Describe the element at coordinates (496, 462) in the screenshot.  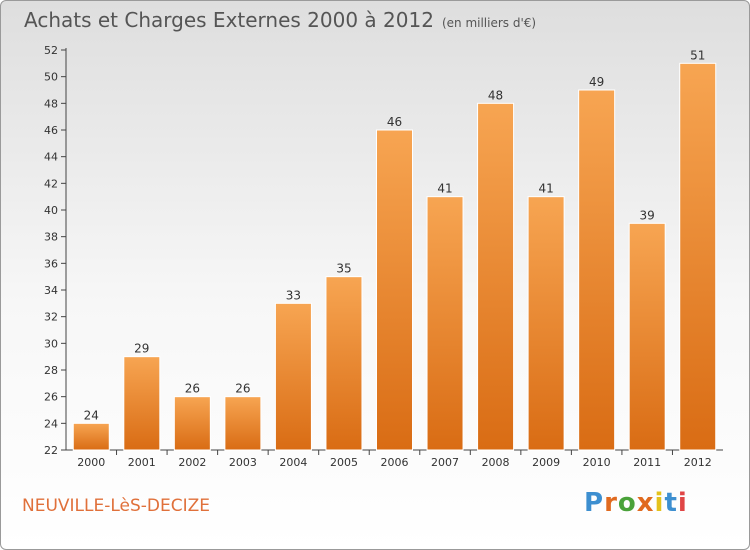
I see `x-tick-label: 2008` at that location.